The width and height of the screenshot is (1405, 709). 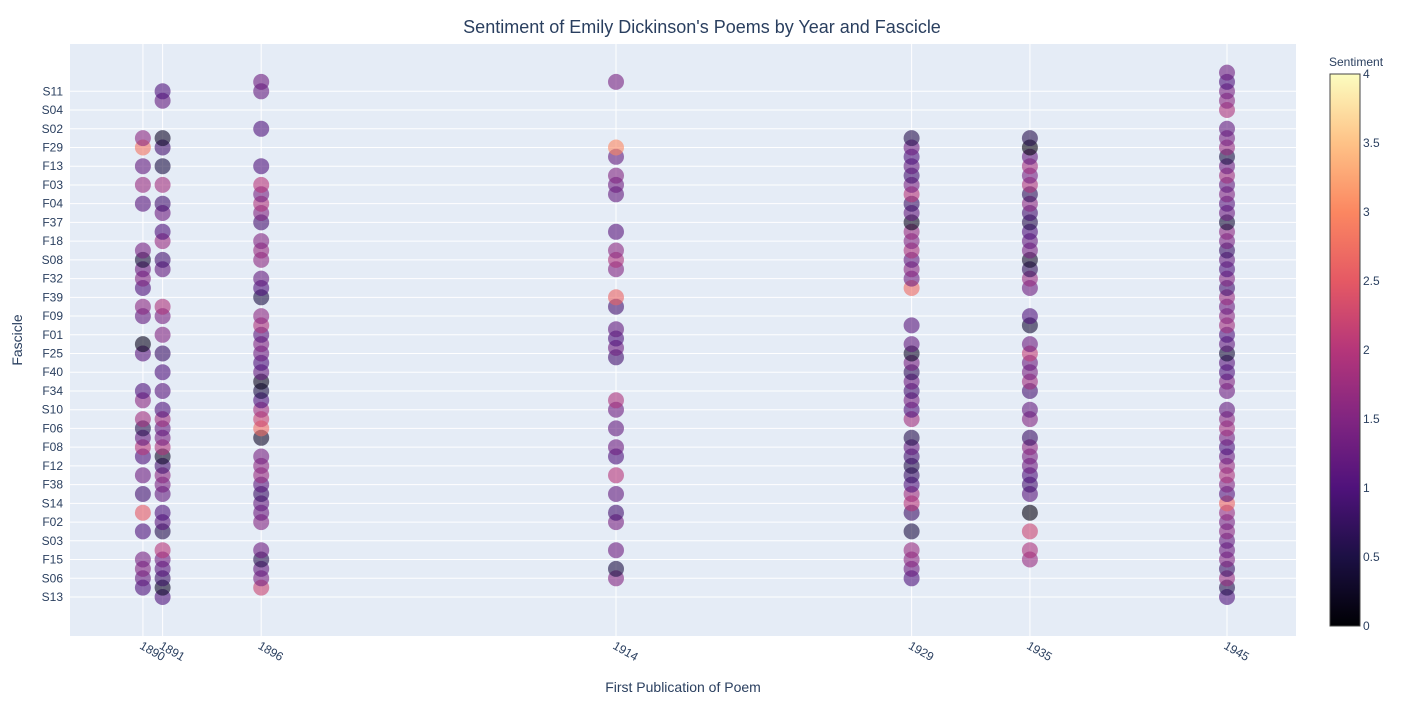 I want to click on y-tick-label: F15, so click(x=52, y=560).